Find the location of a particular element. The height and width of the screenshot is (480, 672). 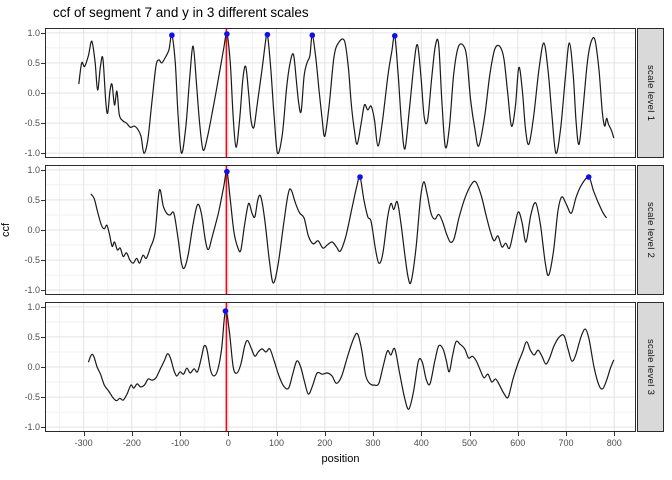

x-tick-label: 0 is located at coordinates (228, 443).